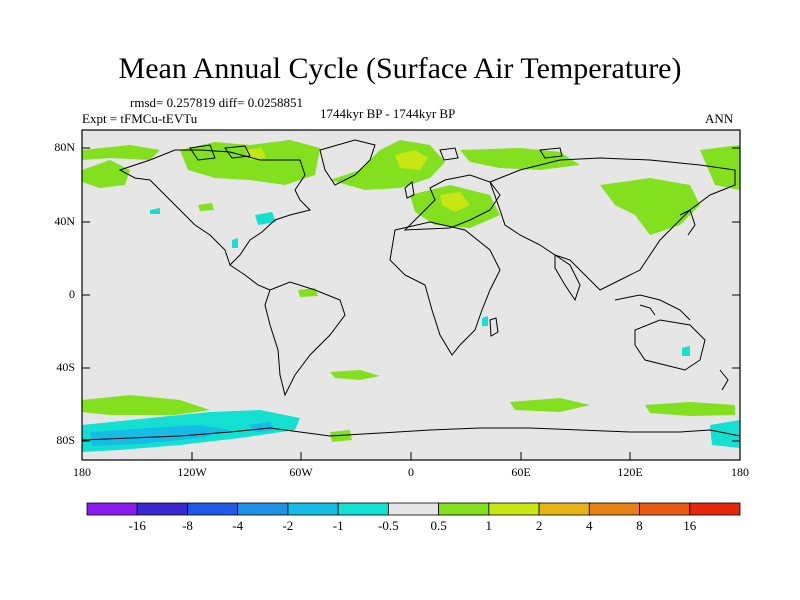 This screenshot has width=800, height=600. I want to click on lon-label-0: 0, so click(411, 472).